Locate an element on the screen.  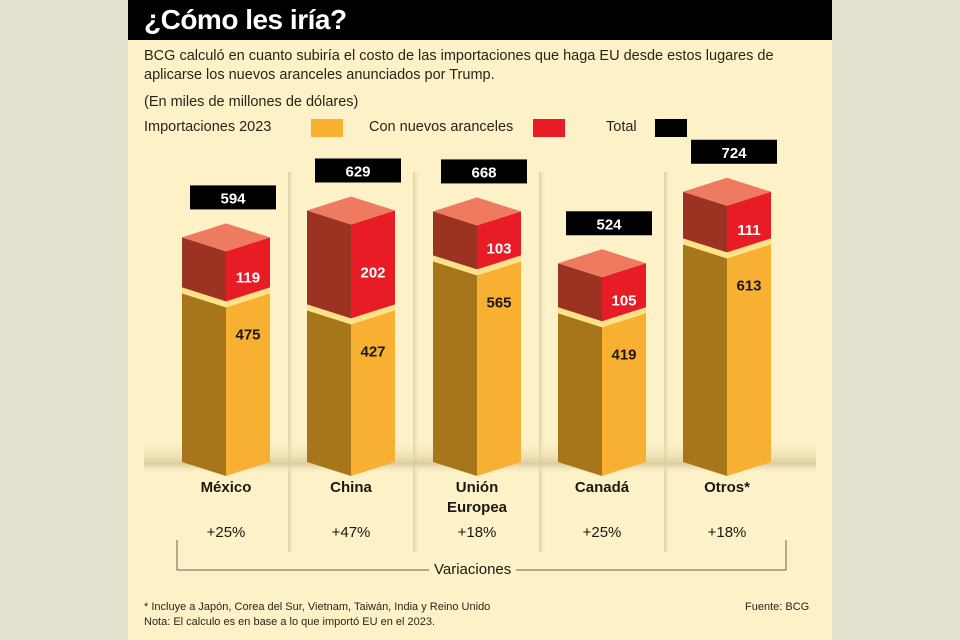
units-label: (En miles de millones de dólares) is located at coordinates (251, 102).